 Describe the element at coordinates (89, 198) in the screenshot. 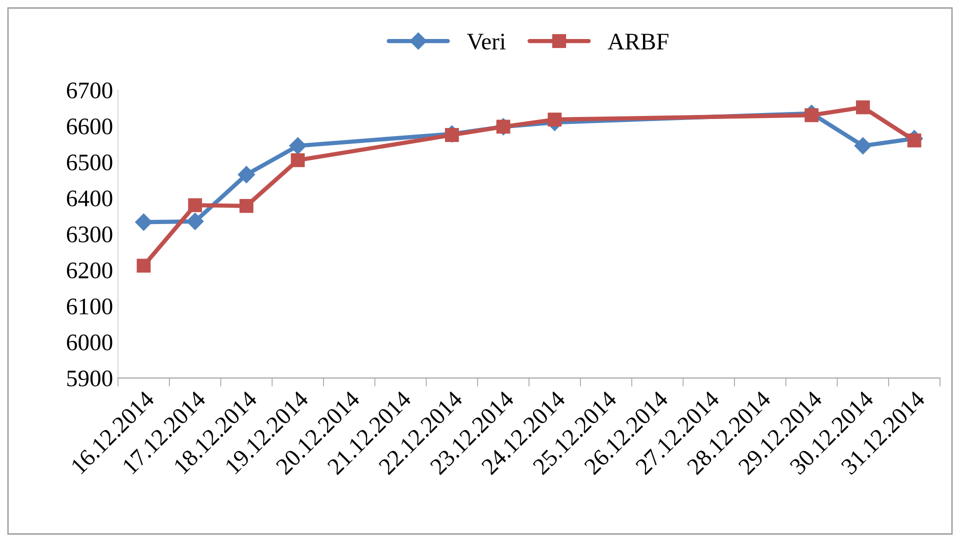

I see `y-tick-label: 6400` at that location.